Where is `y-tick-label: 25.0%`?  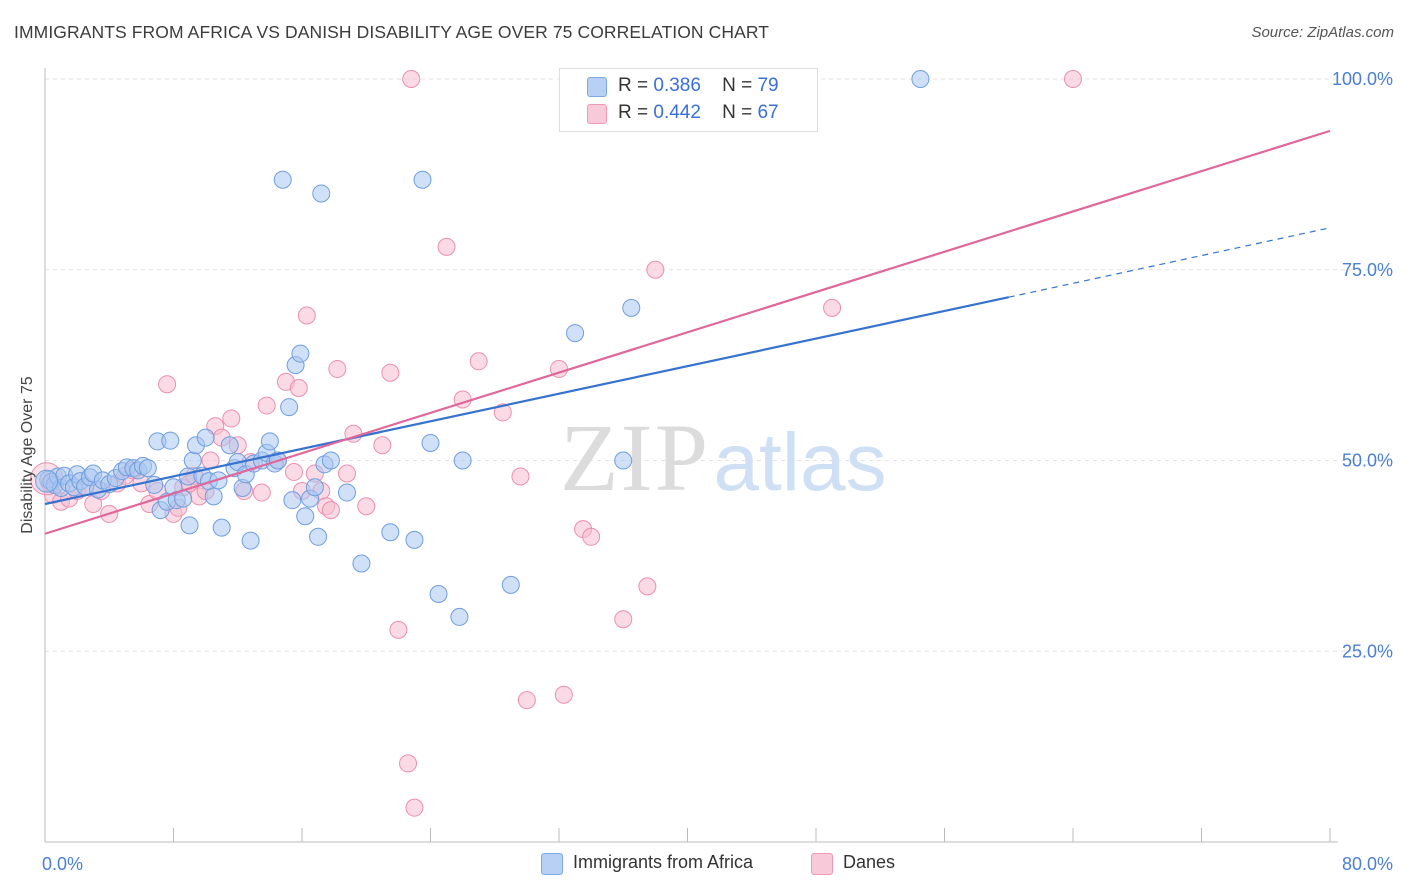
y-tick-label: 25.0% is located at coordinates (1367, 651).